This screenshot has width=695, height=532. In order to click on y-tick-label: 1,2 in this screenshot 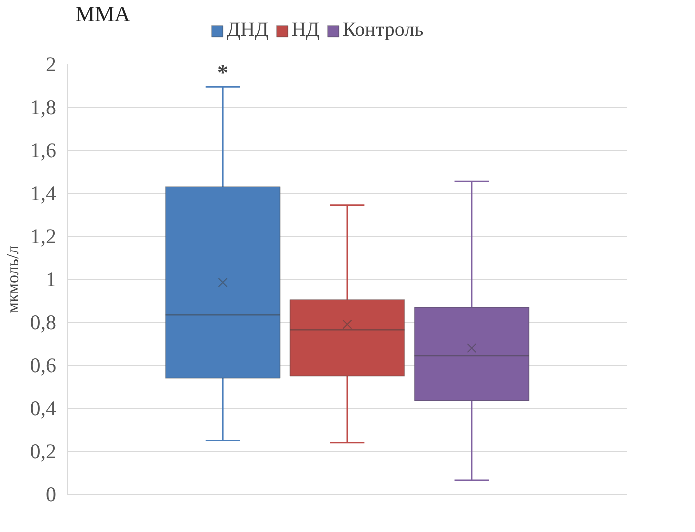, I will do `click(43, 236)`.